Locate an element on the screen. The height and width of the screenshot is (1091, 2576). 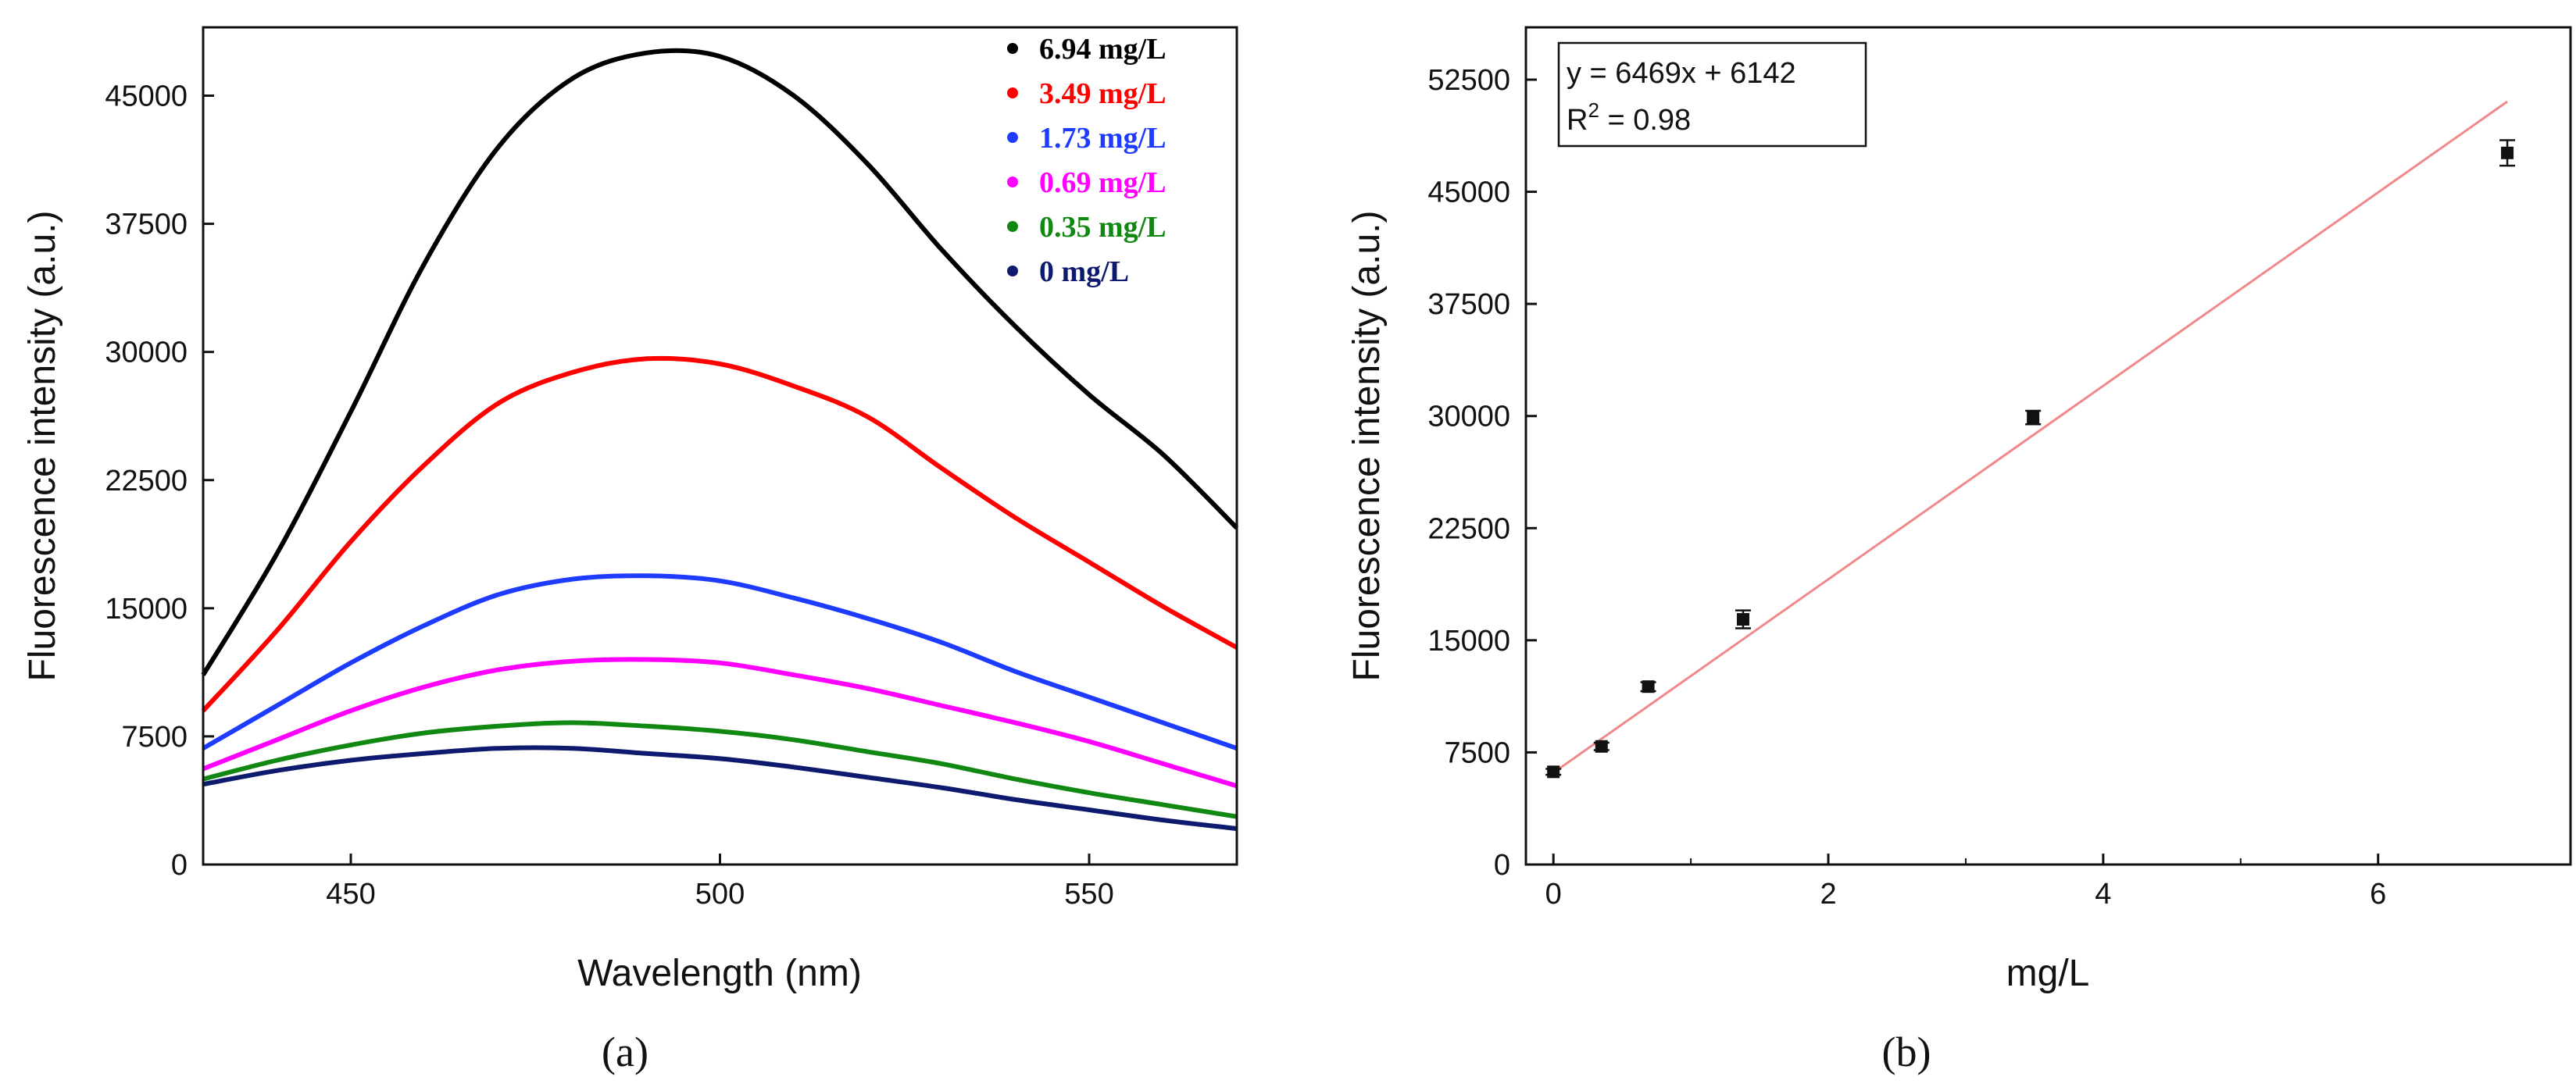
spectra-y-tick-label: 0 is located at coordinates (180, 865).